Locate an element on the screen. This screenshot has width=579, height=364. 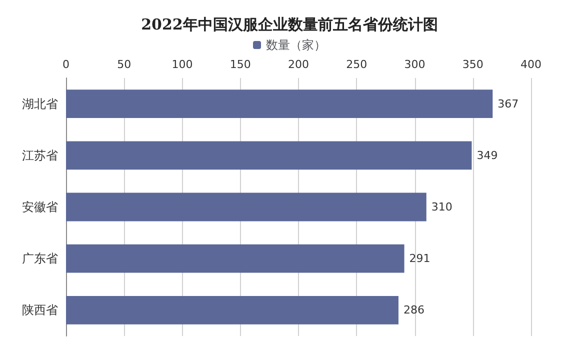
y-tick-label: 湖北省 is located at coordinates (40, 103).